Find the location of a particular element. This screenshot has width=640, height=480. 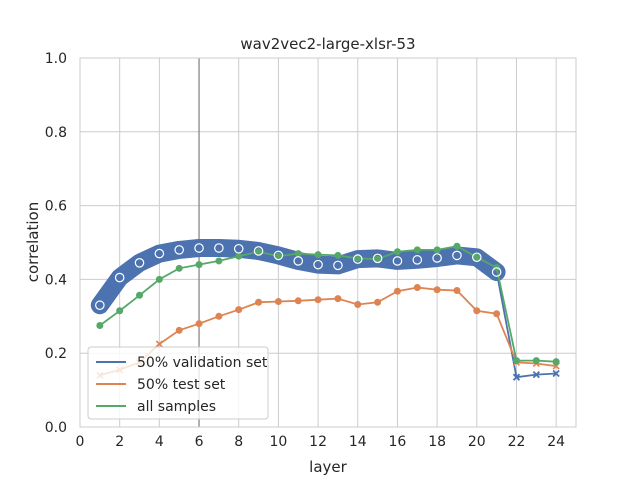

x-tick-label: 10 is located at coordinates (278, 442).